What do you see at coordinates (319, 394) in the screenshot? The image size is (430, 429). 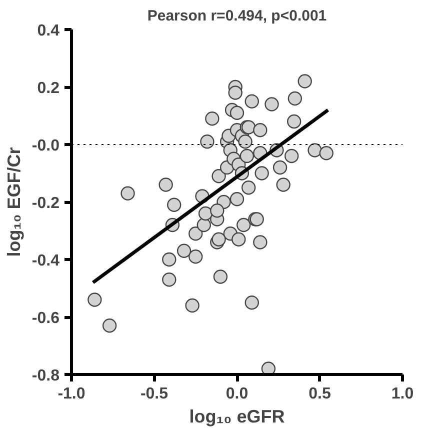 I see `x-tick-label: 0.5` at bounding box center [319, 394].